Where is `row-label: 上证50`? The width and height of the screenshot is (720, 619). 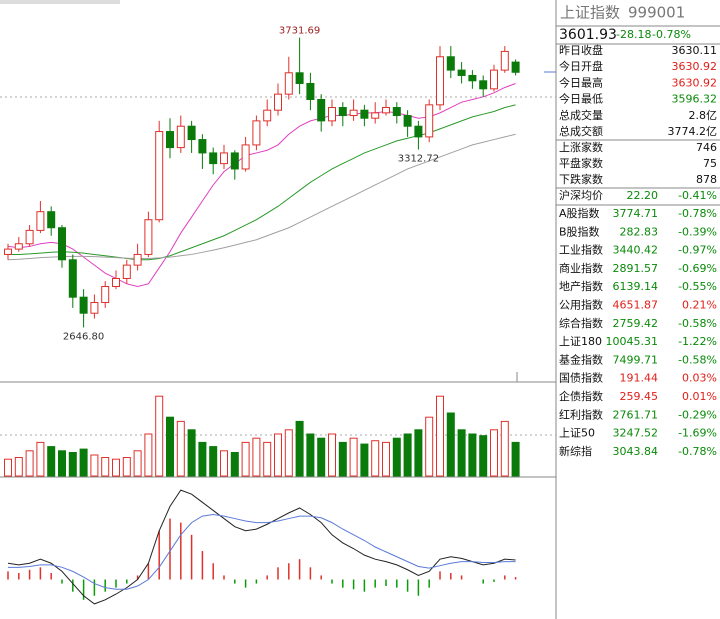 row-label: 上证50 is located at coordinates (577, 433).